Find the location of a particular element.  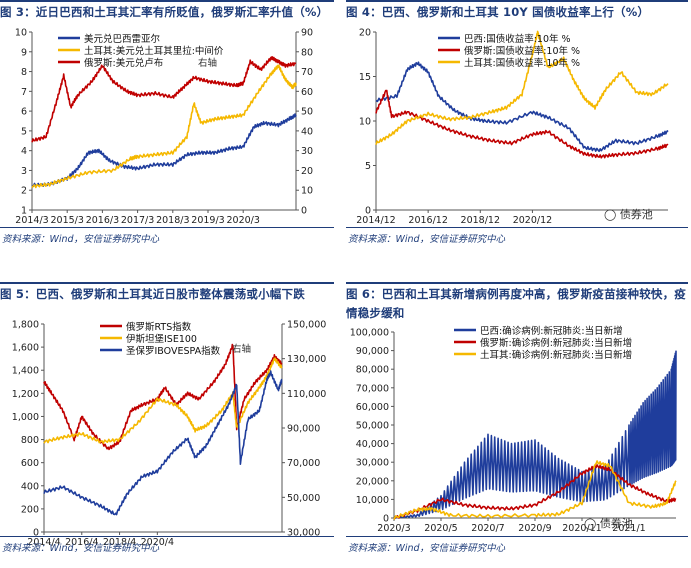

y2-tick-label: 20 is located at coordinates (307, 171).